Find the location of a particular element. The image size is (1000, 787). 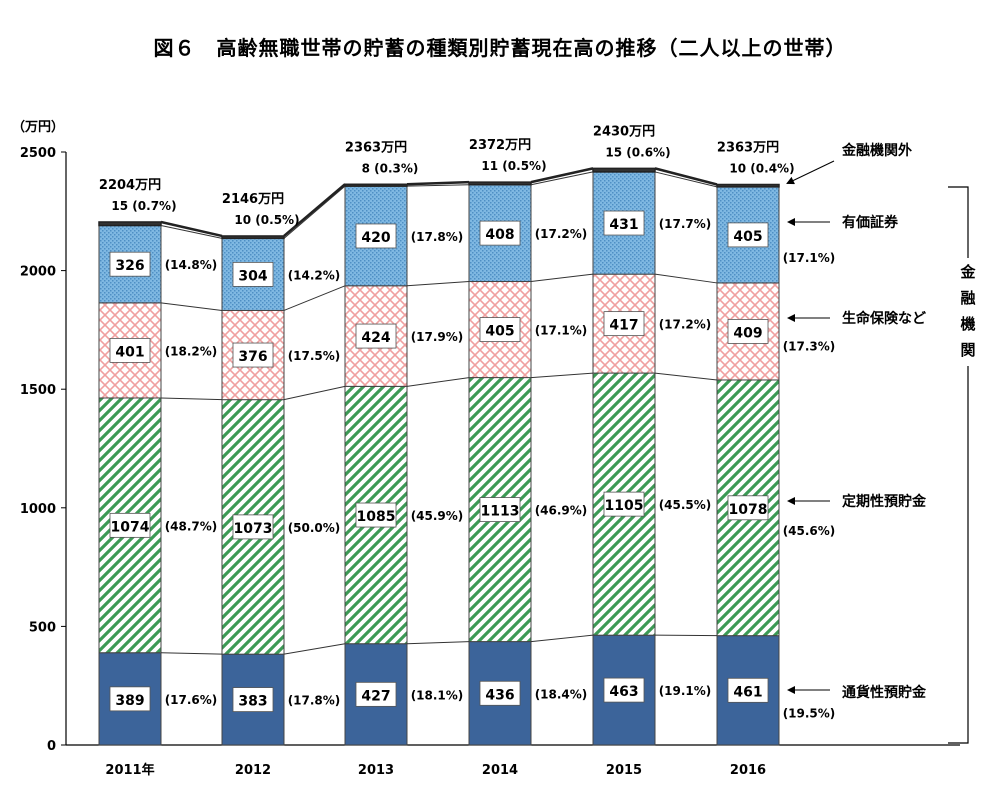

data-pct-label: (17.5%) is located at coordinates (314, 356).